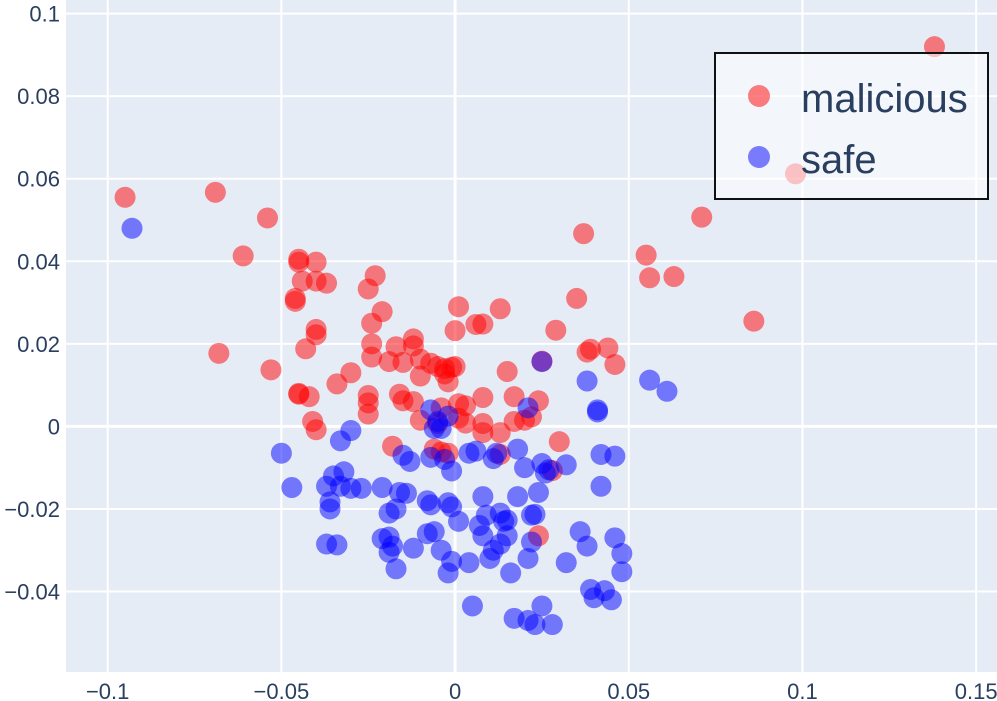 Image resolution: width=997 pixels, height=701 pixels. Describe the element at coordinates (32, 592) in the screenshot. I see `y-tick-label: −0.04` at that location.